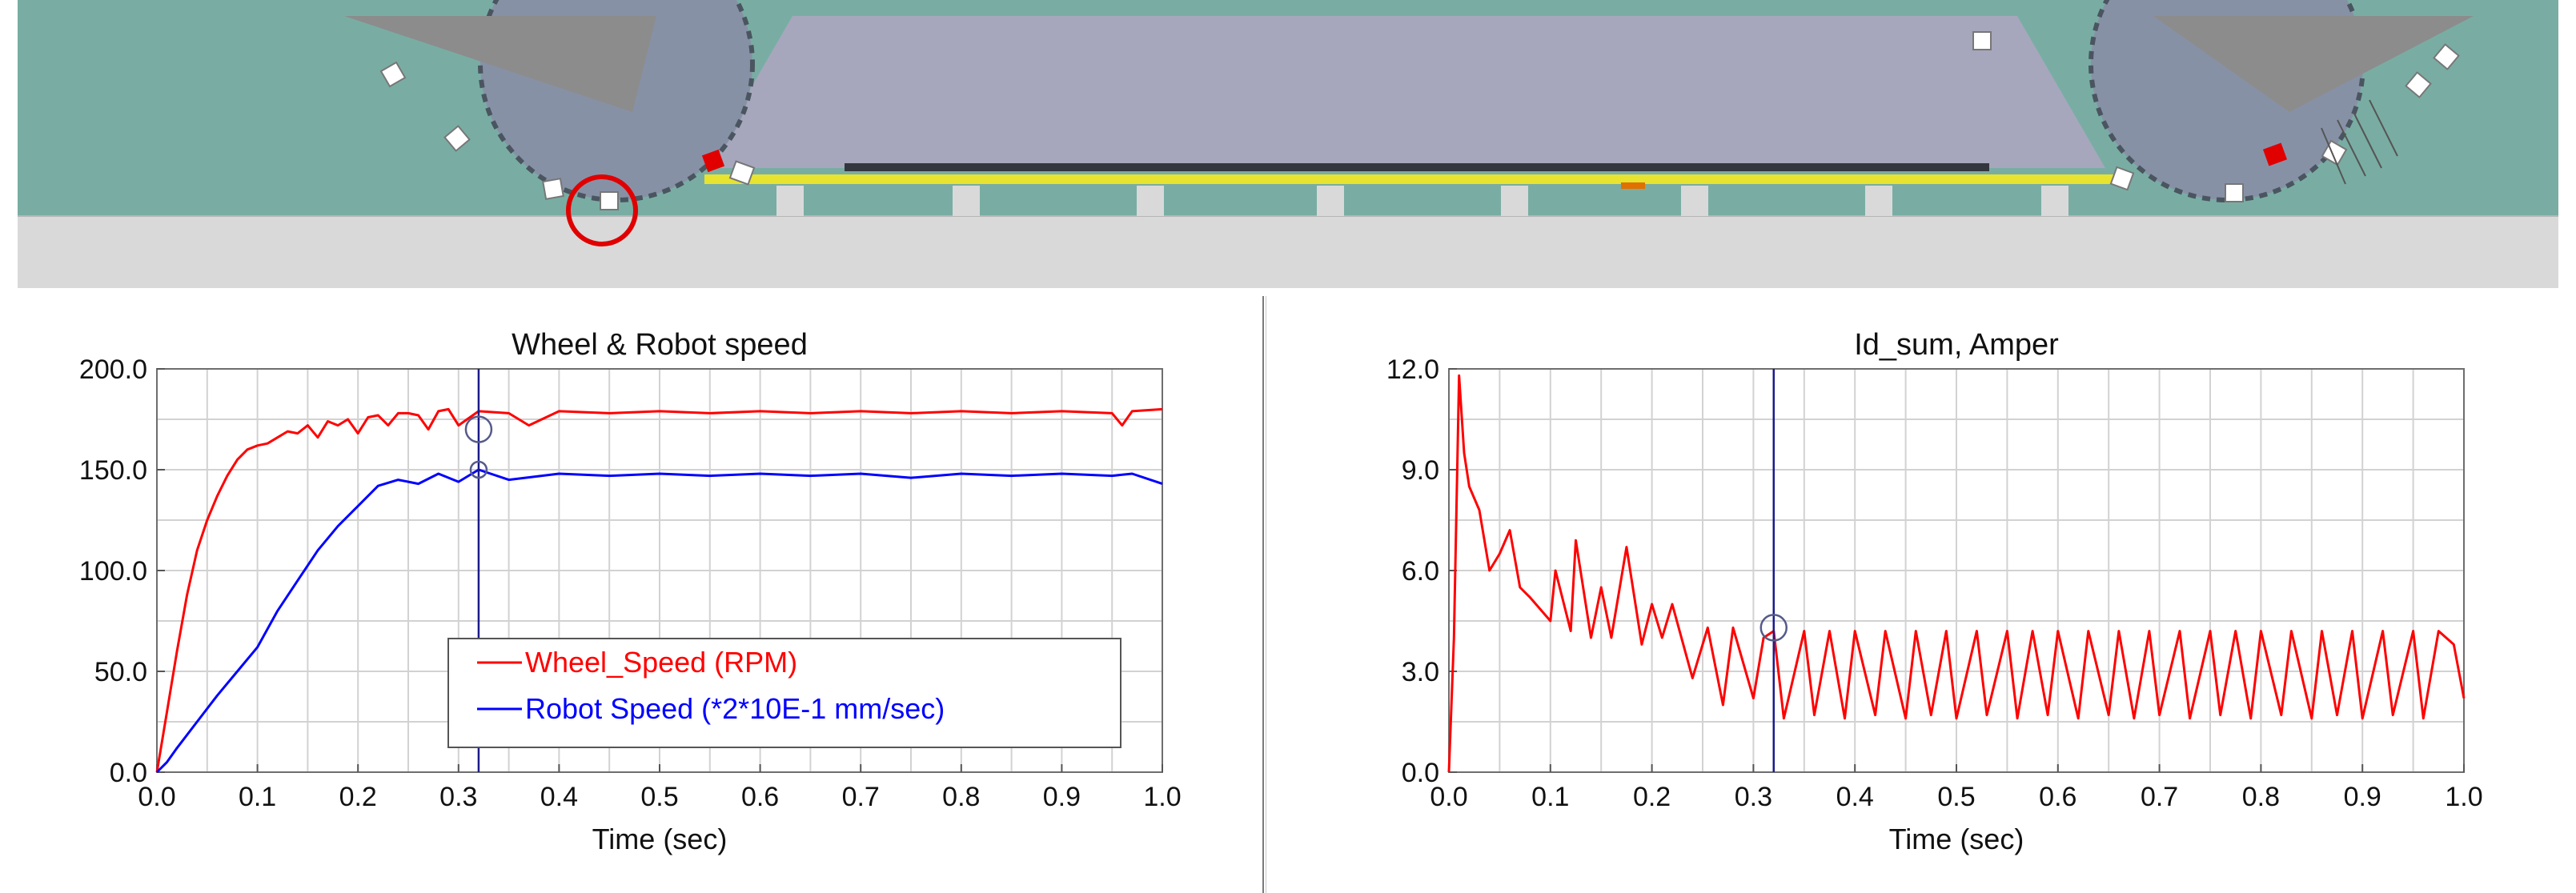  Describe the element at coordinates (1420, 572) in the screenshot. I see `y-tick-label: 6.0` at that location.